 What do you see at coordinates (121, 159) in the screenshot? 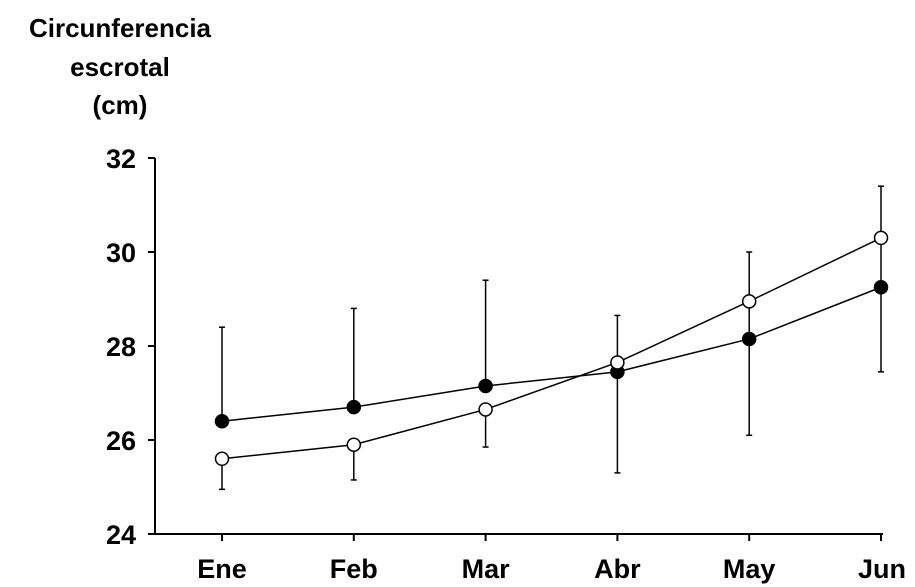
I see `y-tick-label: 32` at bounding box center [121, 159].